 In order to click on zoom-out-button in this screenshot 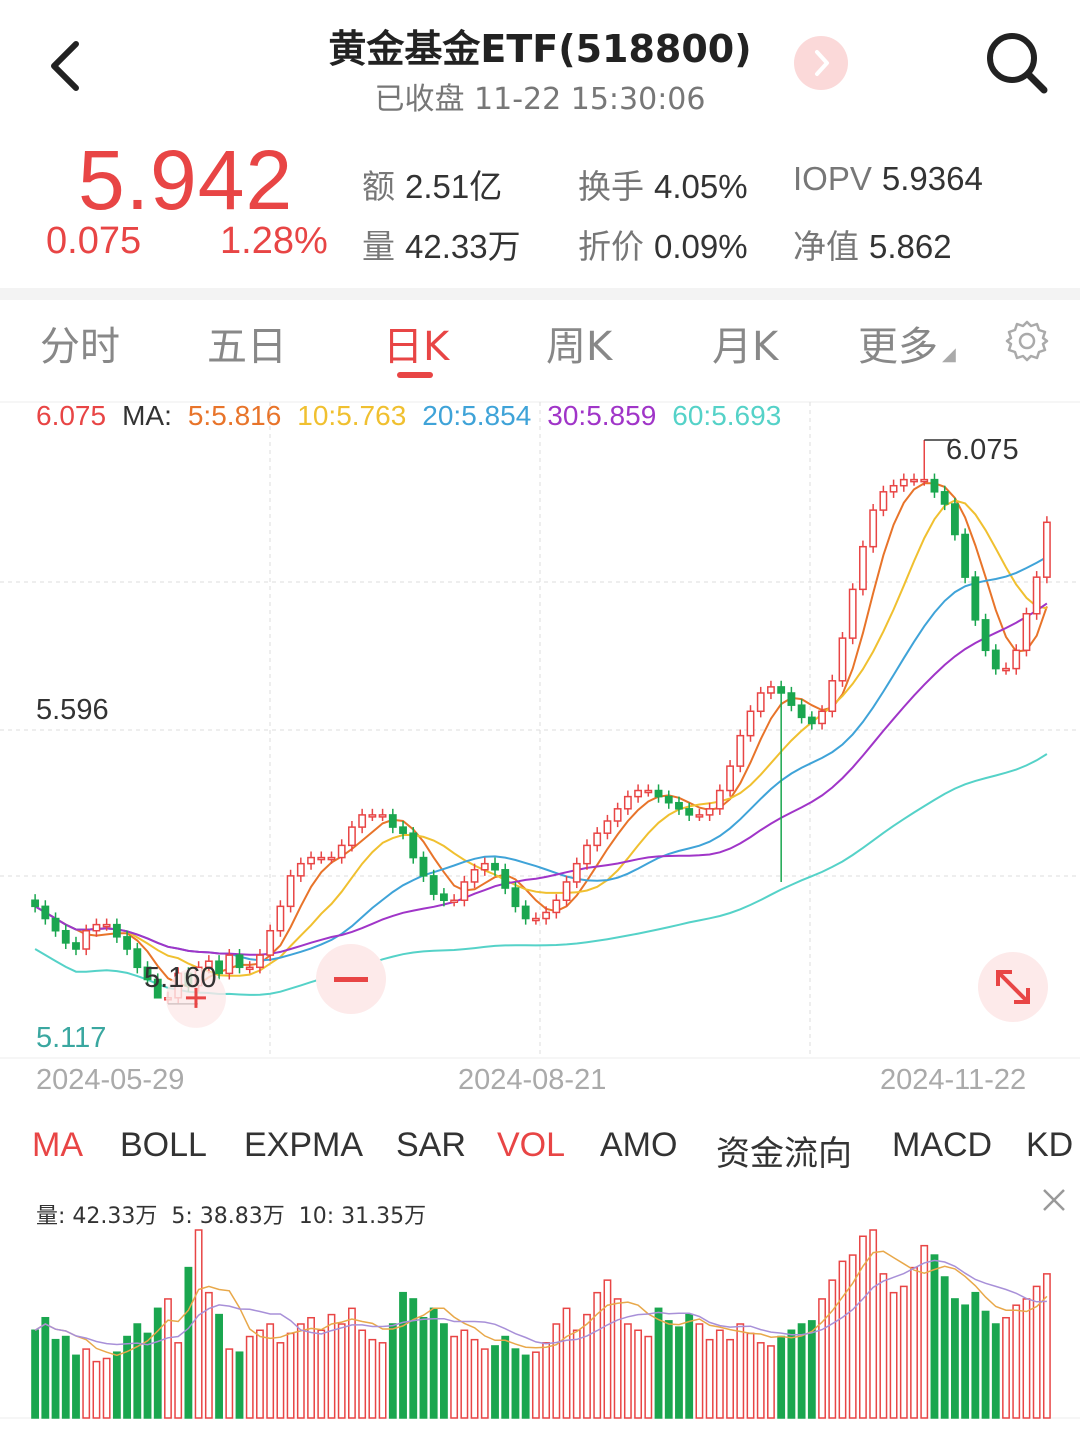, I will do `click(351, 979)`.